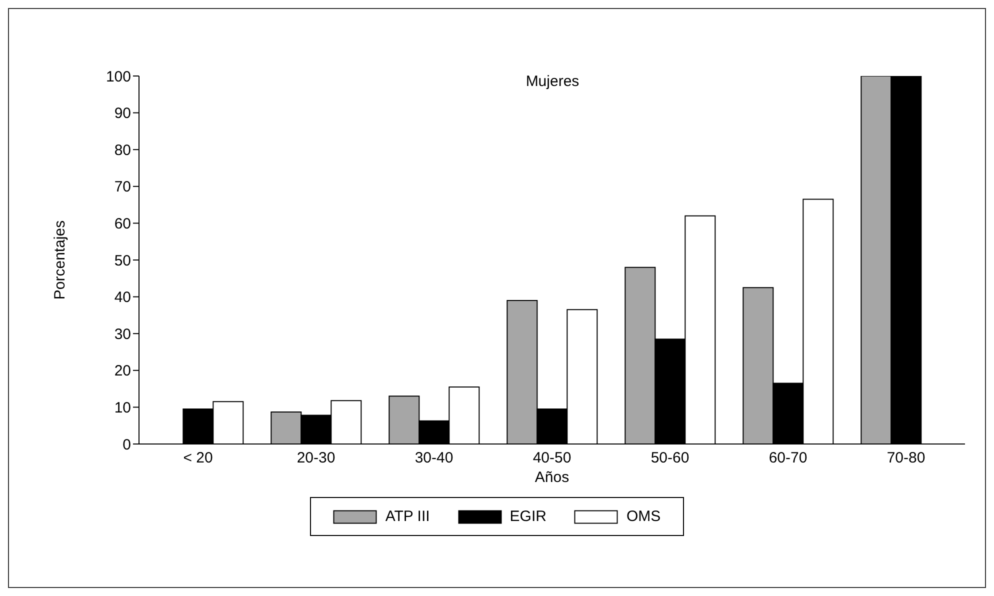 The height and width of the screenshot is (596, 994). What do you see at coordinates (552, 458) in the screenshot?
I see `x-tick-label: 40-50` at bounding box center [552, 458].